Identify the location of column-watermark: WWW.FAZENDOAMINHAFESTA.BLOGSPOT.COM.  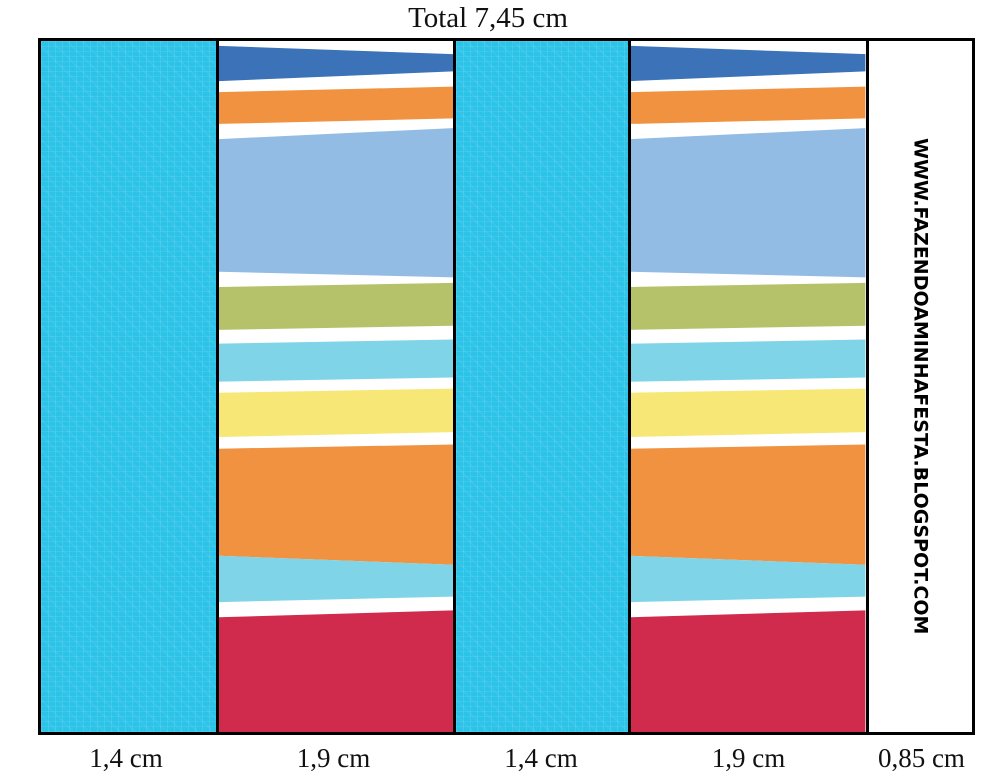
(918, 386).